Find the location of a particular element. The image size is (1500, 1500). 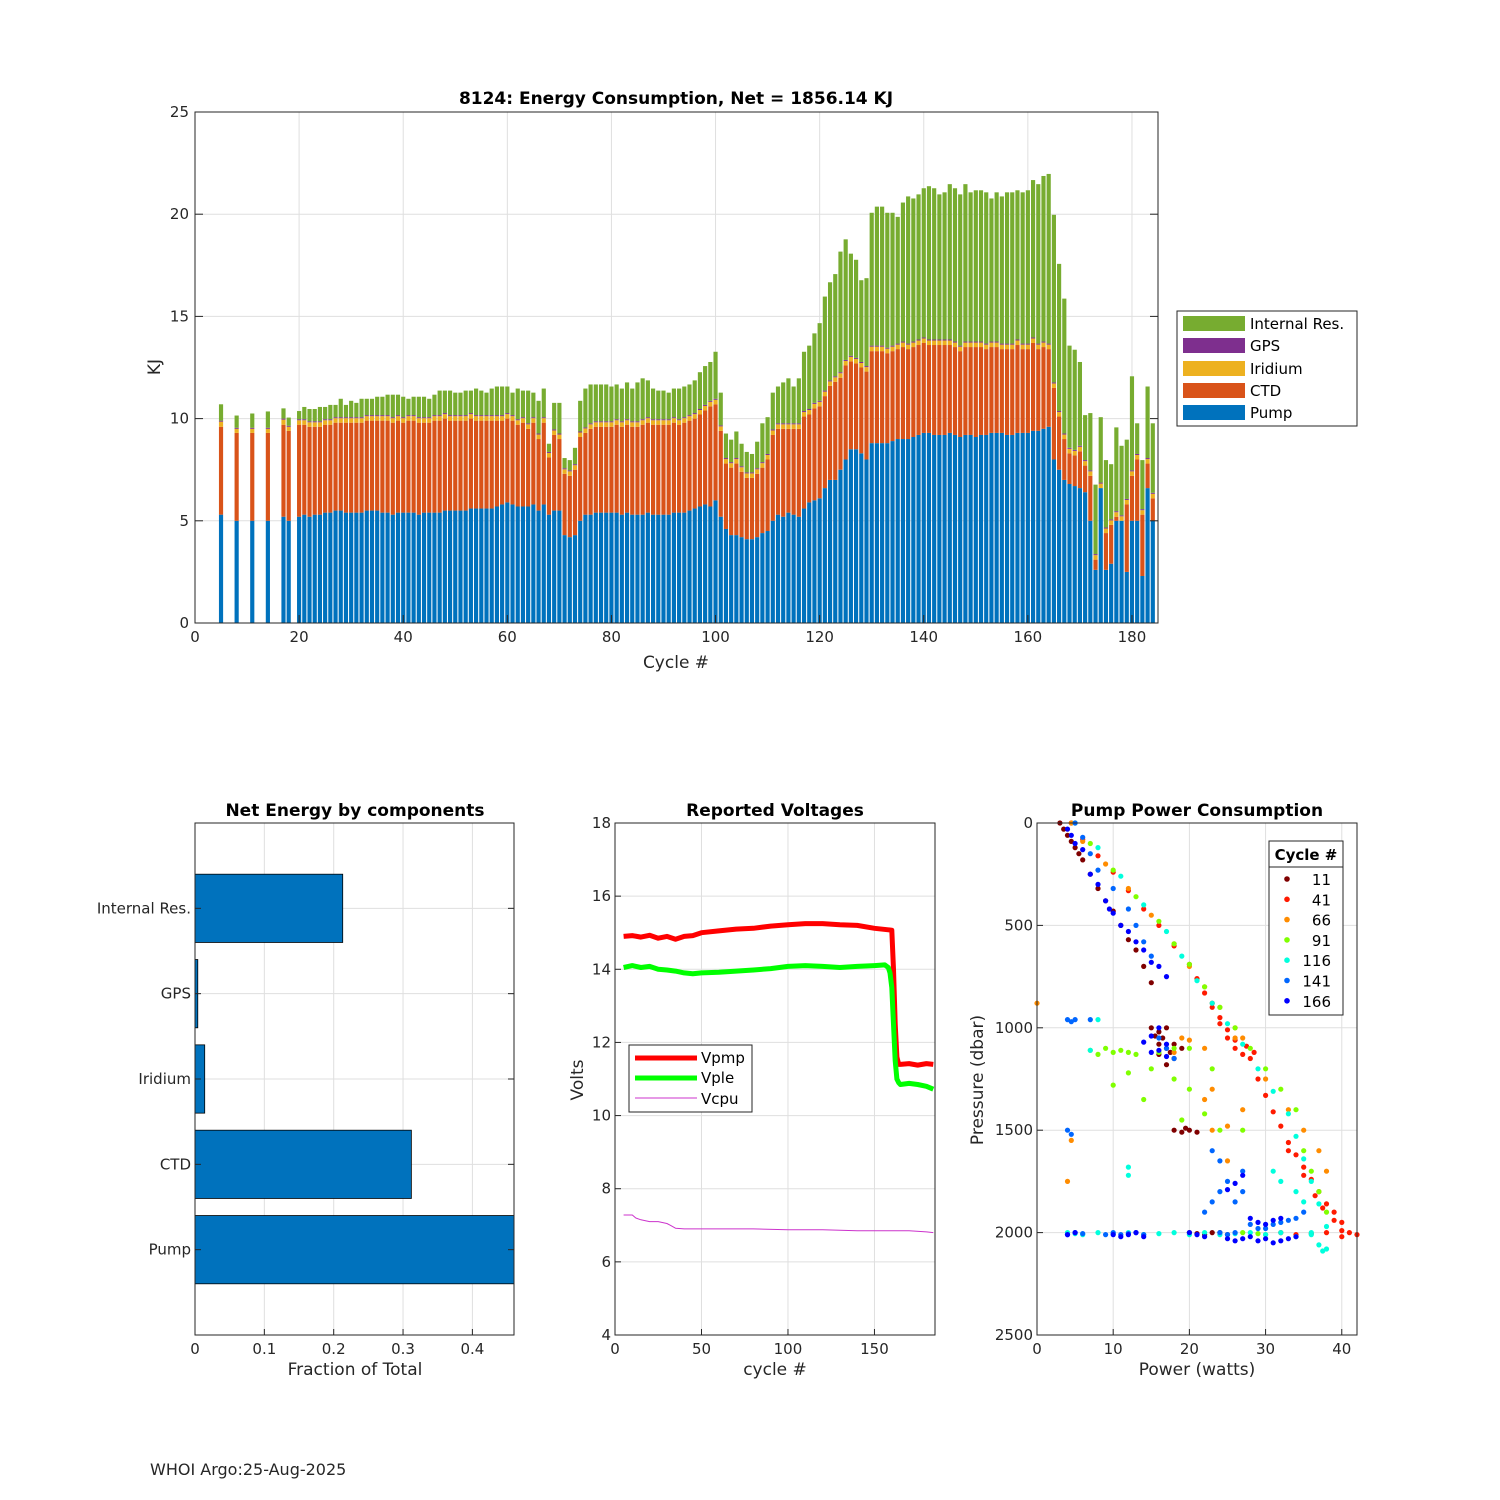

pump-legend: Cycle # 11 41 66 91 116 141 166 is located at coordinates (1306, 928).